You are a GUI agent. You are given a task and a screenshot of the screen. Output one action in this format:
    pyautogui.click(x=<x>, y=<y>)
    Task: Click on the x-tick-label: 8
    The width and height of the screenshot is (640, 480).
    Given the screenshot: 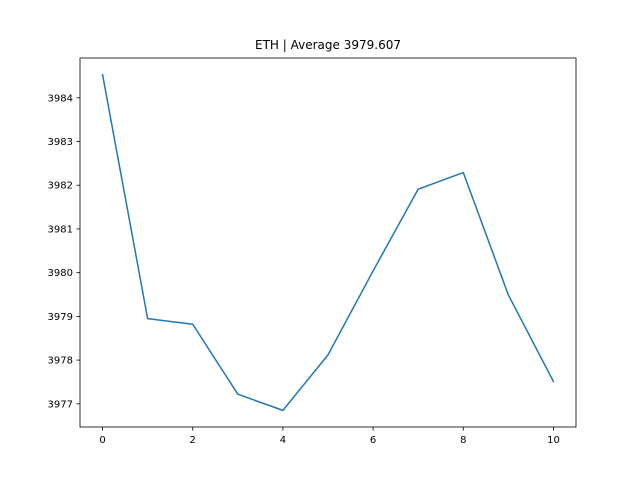 What is the action you would take?
    pyautogui.click(x=463, y=440)
    